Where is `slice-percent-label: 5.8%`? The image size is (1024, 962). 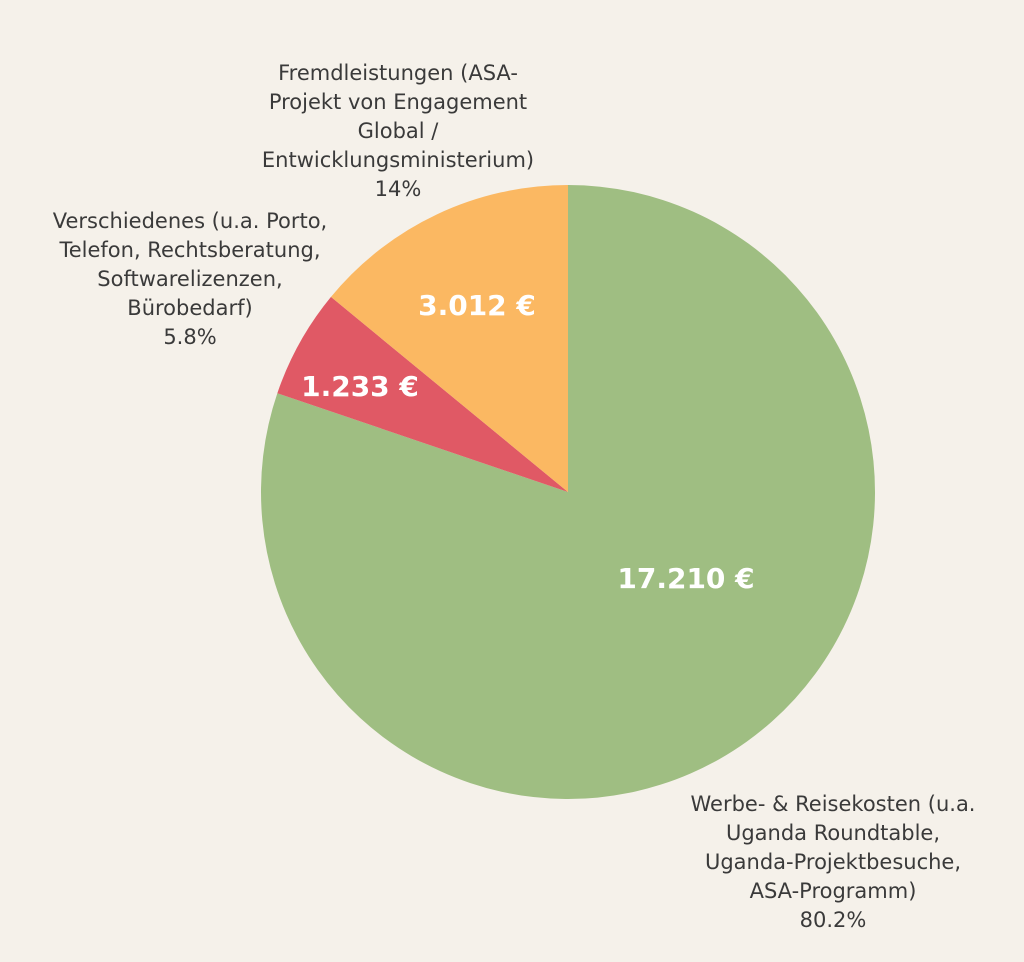
slice-percent-label: 5.8% is located at coordinates (189, 337).